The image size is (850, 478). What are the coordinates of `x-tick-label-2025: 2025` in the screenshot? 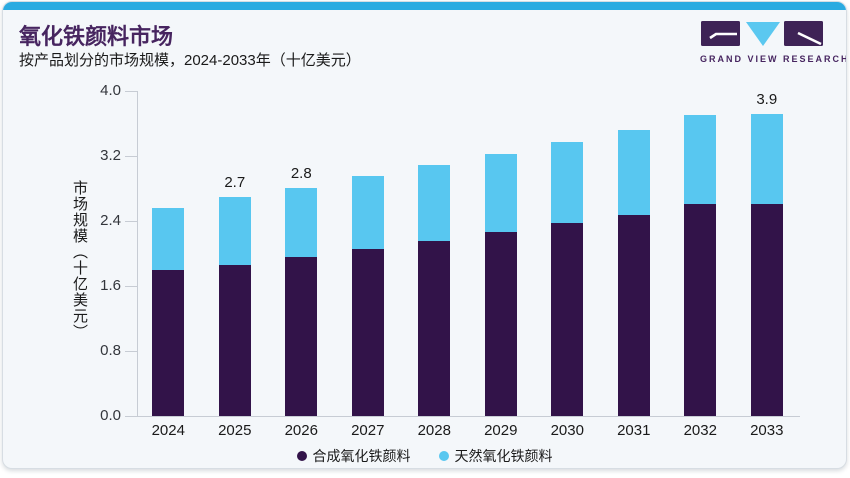 It's located at (235, 430).